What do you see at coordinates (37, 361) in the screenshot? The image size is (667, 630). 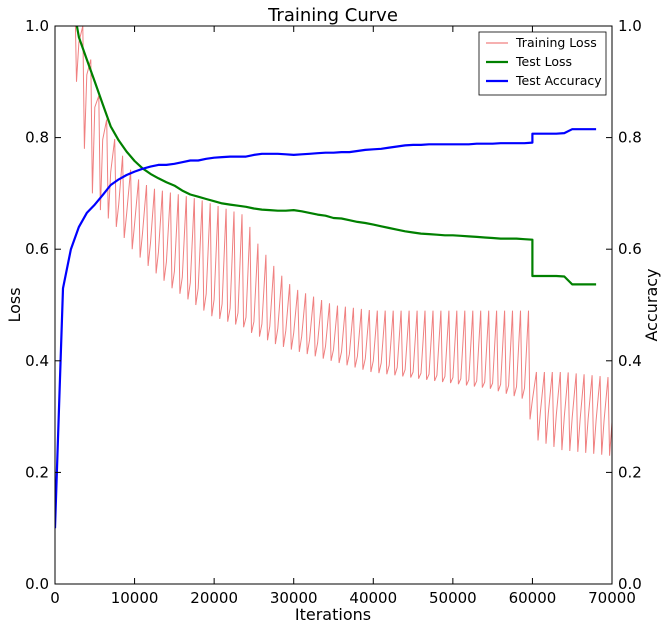 I see `y-tick-label: 0.4` at bounding box center [37, 361].